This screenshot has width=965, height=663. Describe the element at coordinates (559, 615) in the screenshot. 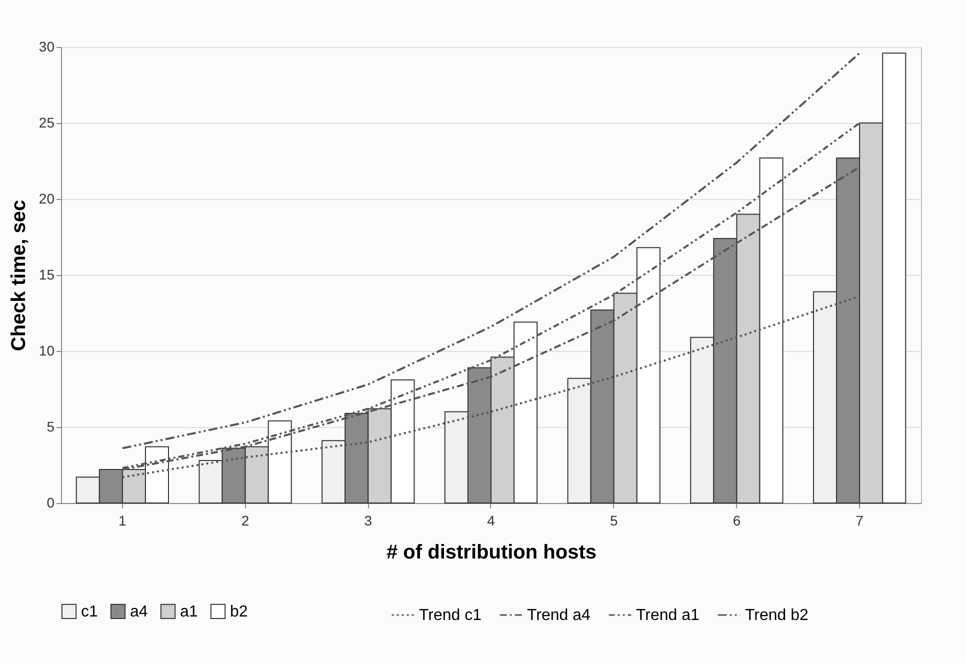

I see `legend-label: Trend a4` at that location.